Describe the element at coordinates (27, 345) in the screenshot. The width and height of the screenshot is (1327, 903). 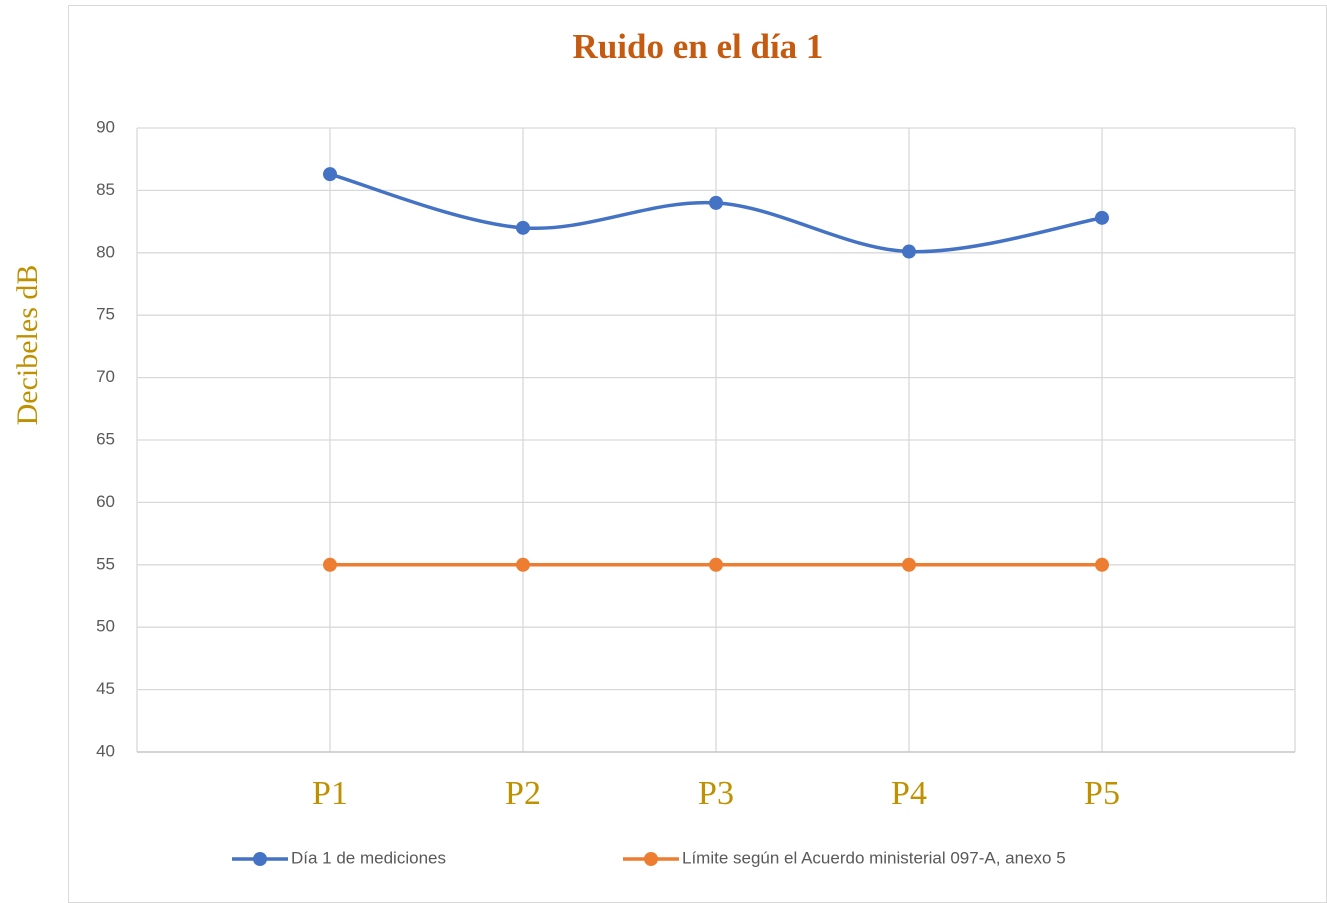
I see `y-axis-label: Decibeles dB` at that location.